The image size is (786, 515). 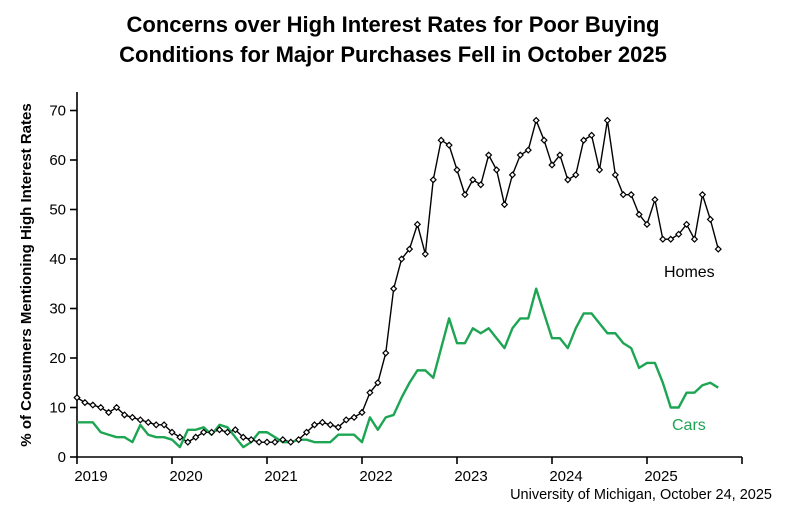 What do you see at coordinates (660, 476) in the screenshot?
I see `x-tick-label: 2025` at bounding box center [660, 476].